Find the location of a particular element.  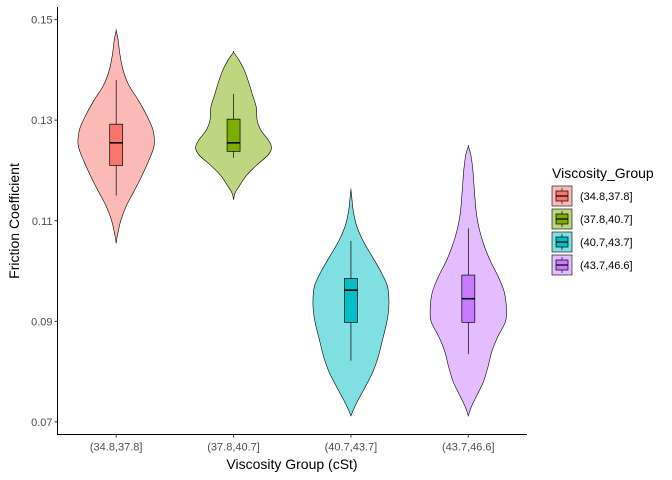

legend-item: (43.7,46.6] is located at coordinates (592, 265).